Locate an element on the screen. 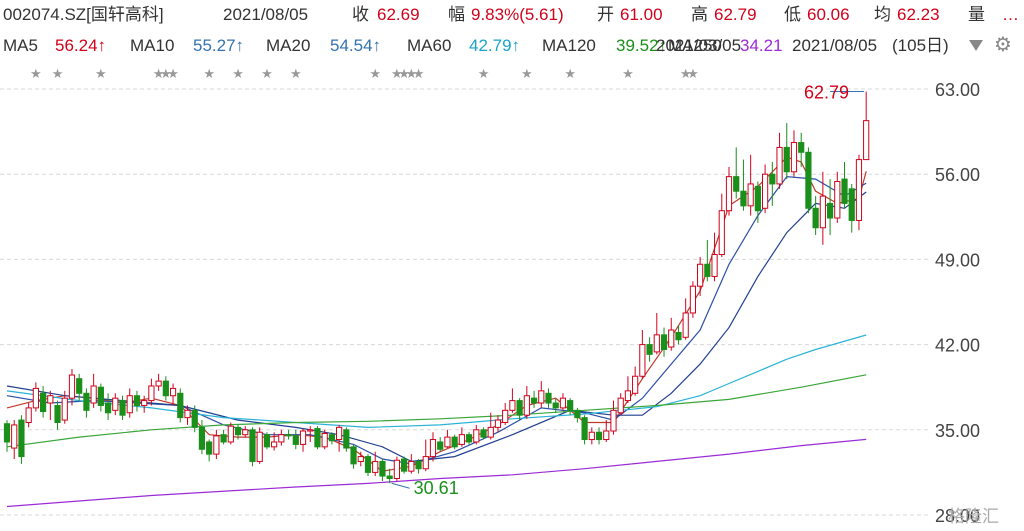  gear-icon: ⚙ is located at coordinates (1003, 45).